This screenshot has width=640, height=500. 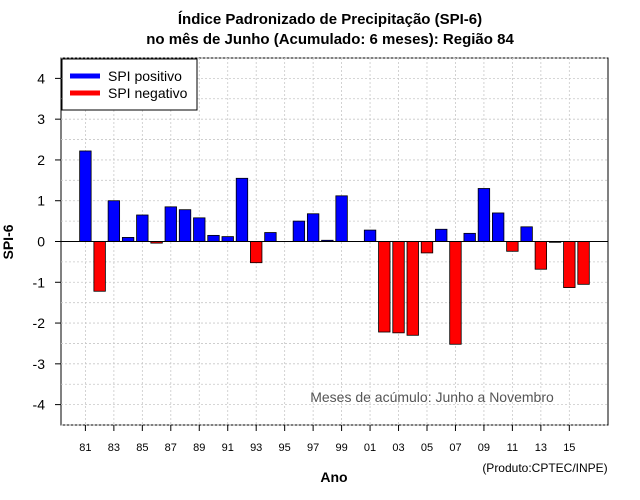 What do you see at coordinates (498, 227) in the screenshot?
I see `bar-2010` at bounding box center [498, 227].